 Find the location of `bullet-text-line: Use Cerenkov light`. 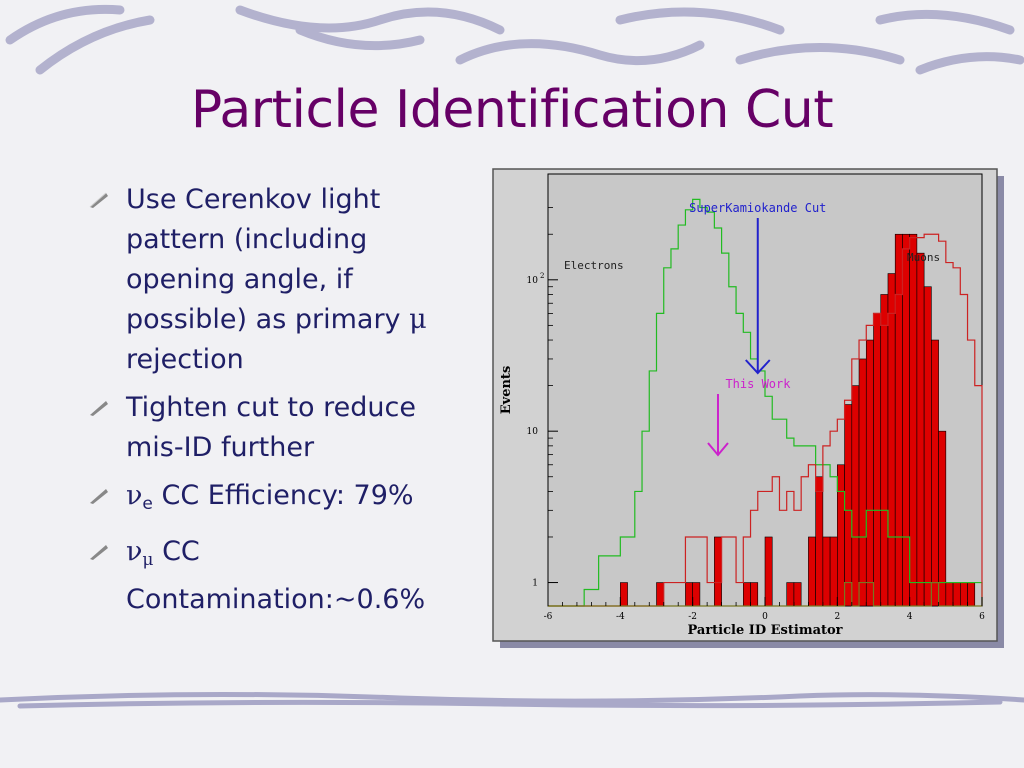

bullet-text-line: Use Cerenkov light is located at coordinates (253, 199).